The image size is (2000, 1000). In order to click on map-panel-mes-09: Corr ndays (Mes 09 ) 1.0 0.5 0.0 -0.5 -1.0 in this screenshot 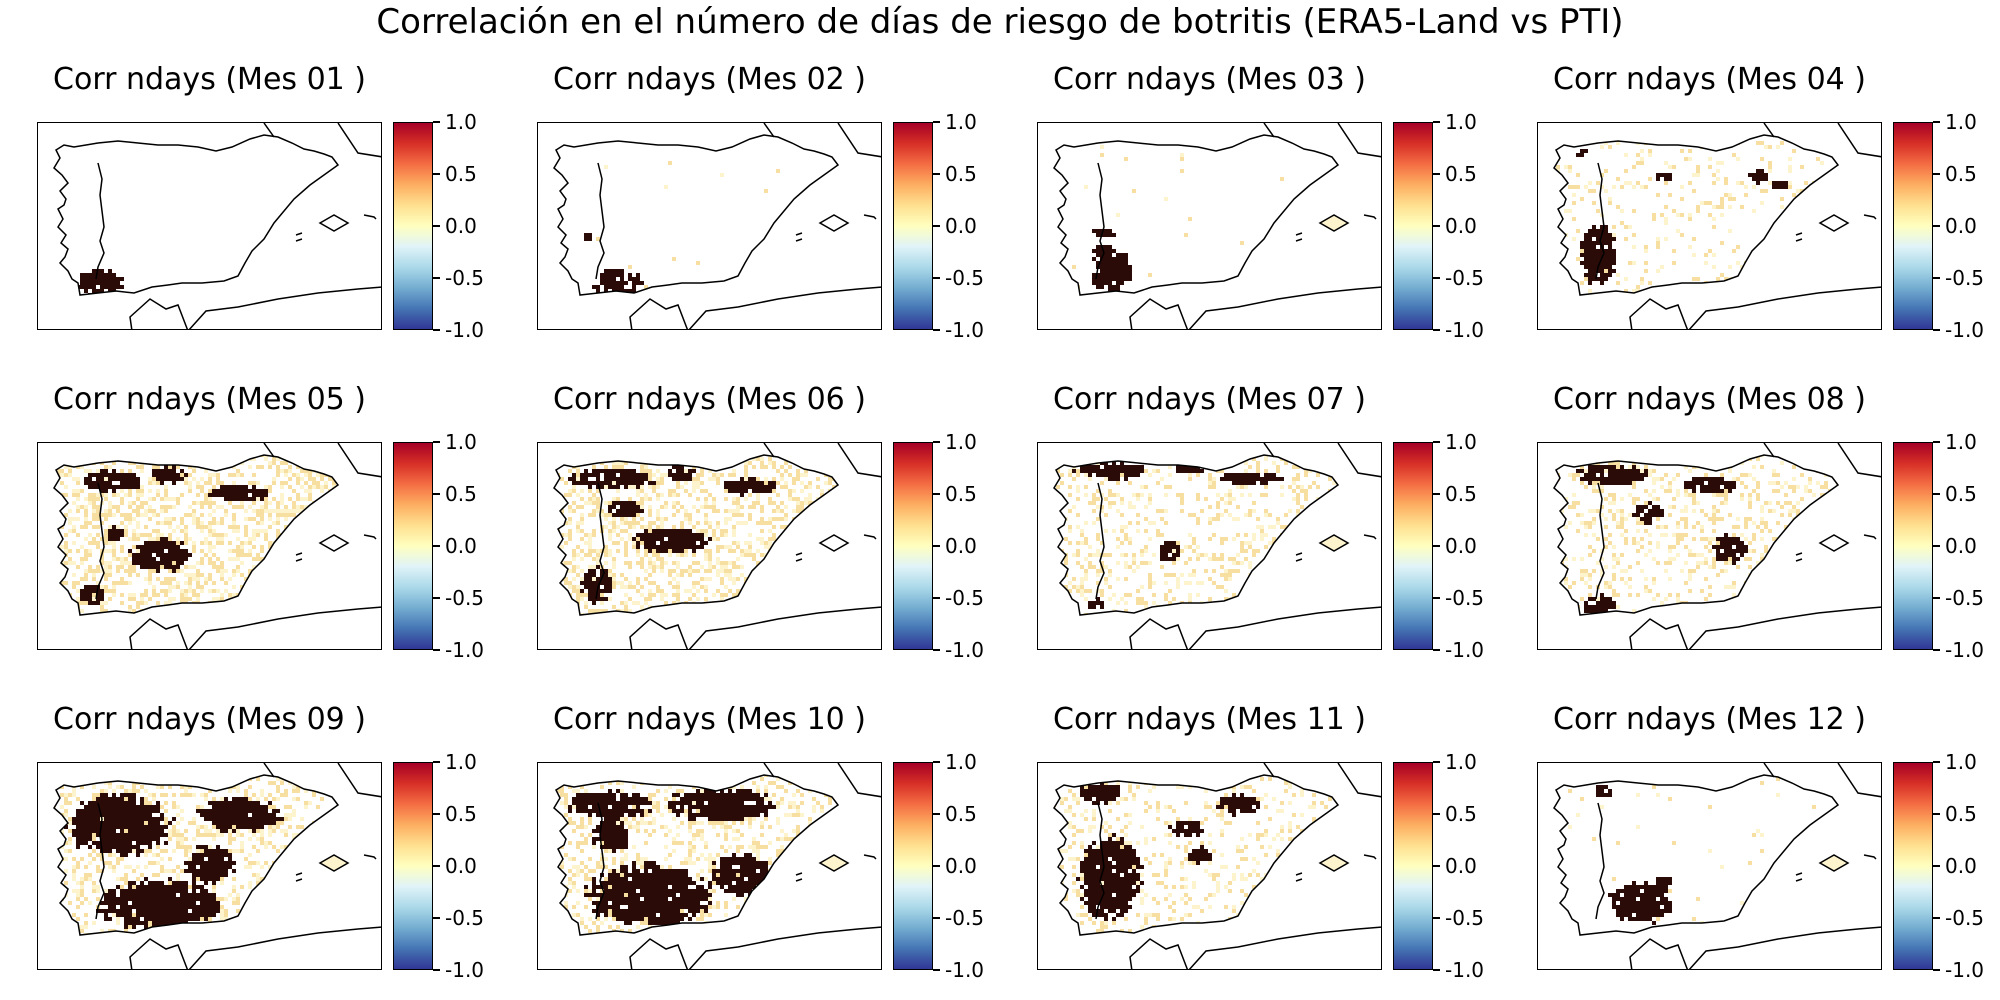, I will do `click(250, 820)`.